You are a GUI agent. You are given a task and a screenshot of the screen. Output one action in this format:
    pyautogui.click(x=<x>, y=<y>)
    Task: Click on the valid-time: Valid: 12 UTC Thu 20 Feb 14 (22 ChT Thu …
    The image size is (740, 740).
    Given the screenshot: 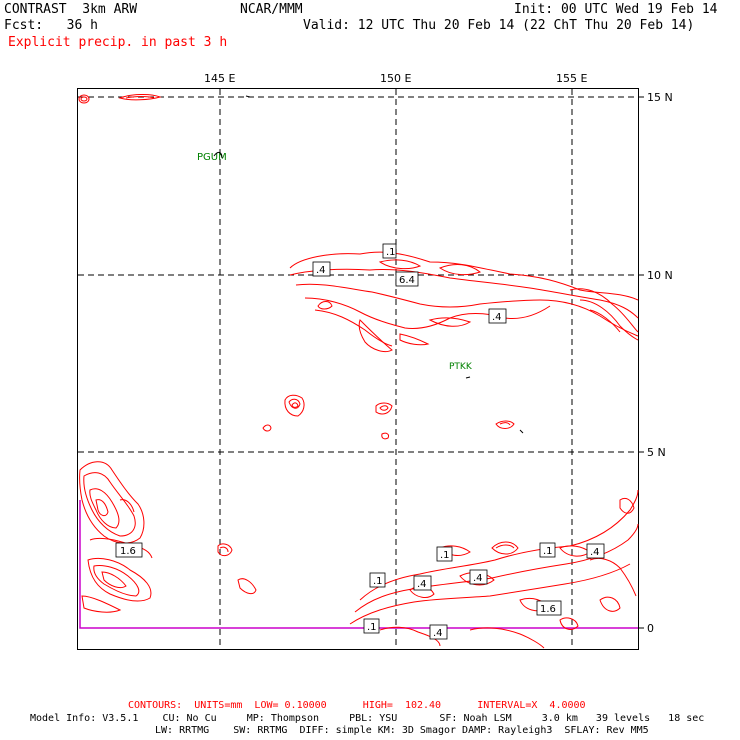 What is the action you would take?
    pyautogui.click(x=499, y=25)
    